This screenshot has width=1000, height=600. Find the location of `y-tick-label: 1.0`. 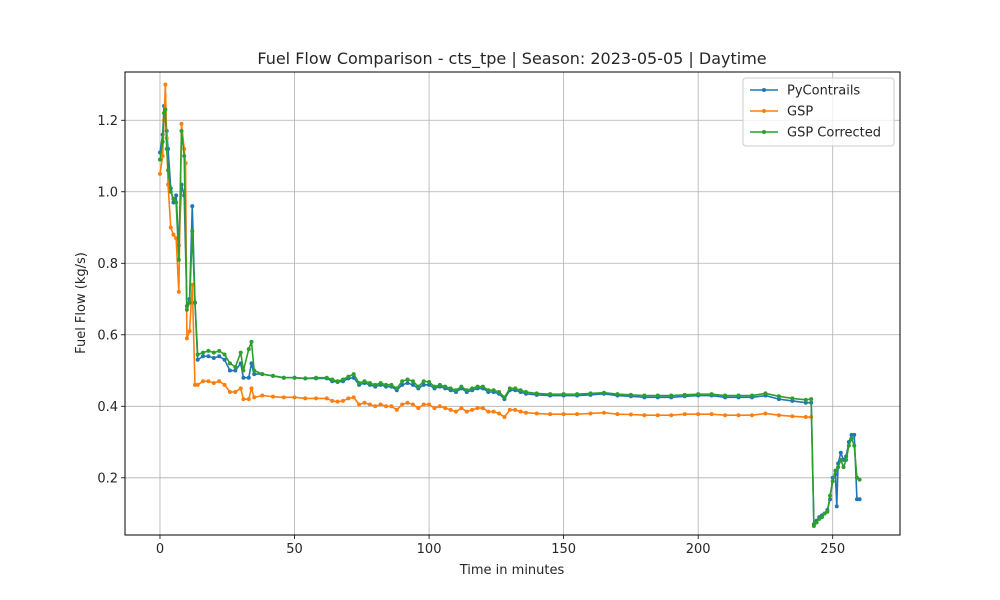

y-tick-label: 1.0 is located at coordinates (107, 192).